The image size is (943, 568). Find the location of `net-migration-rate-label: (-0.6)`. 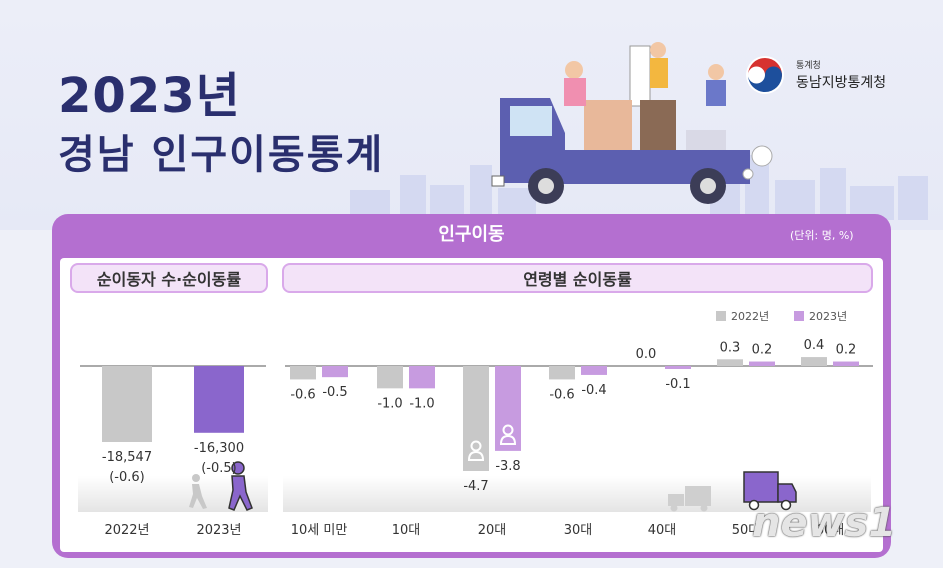

net-migration-rate-label: (-0.6) is located at coordinates (127, 477).